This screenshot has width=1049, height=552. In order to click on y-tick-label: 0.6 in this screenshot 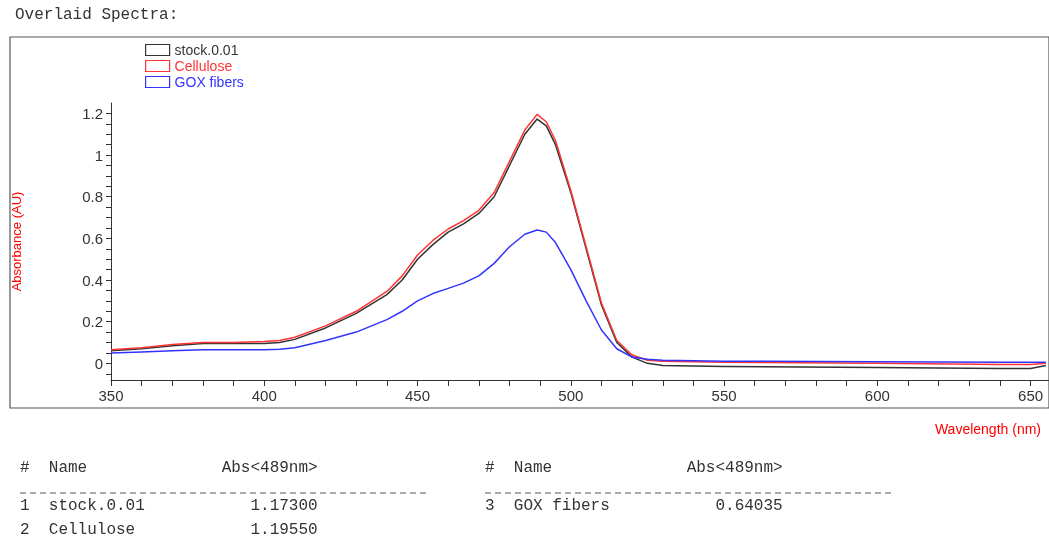, I will do `click(92, 238)`.